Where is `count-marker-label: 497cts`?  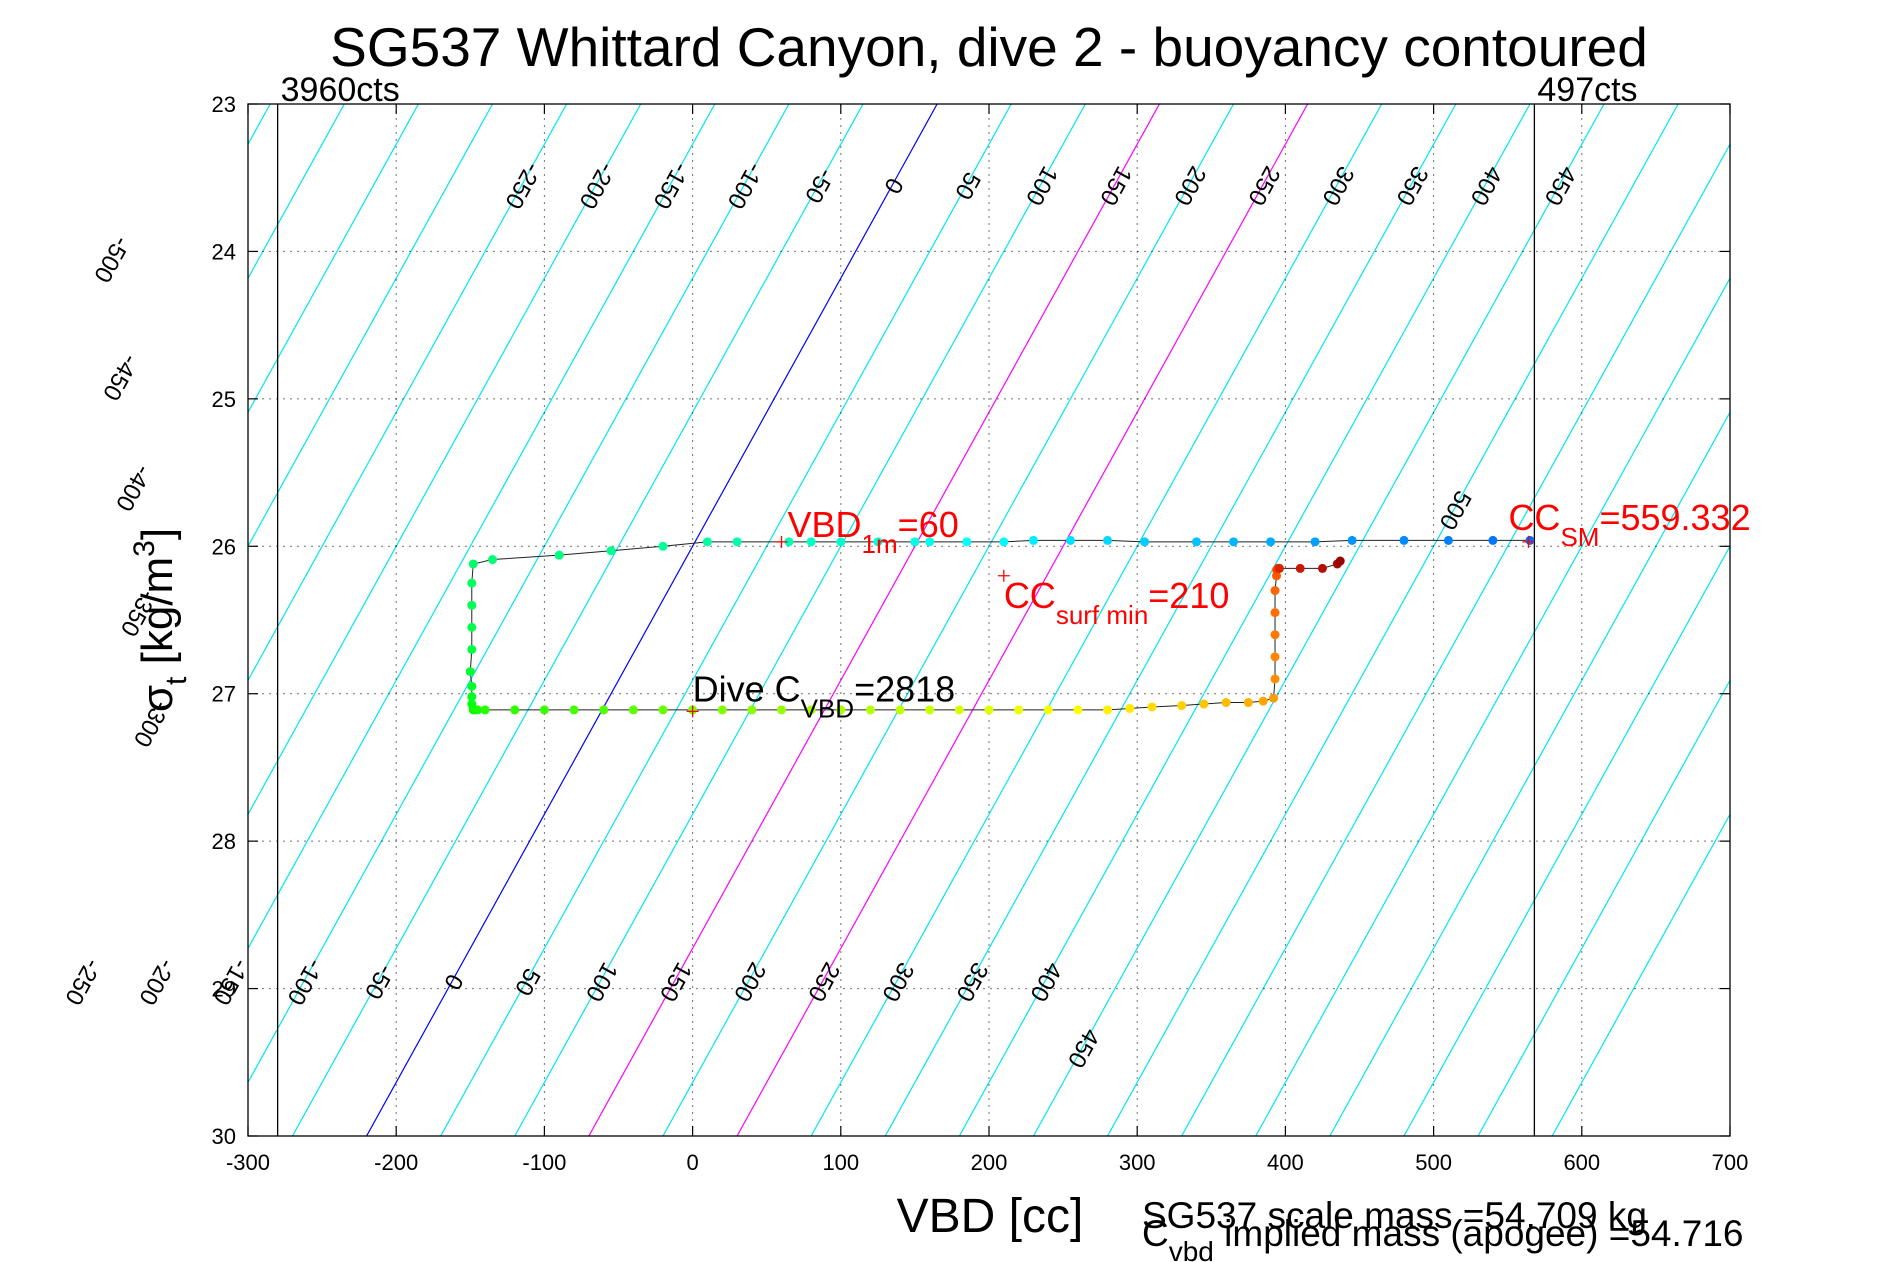
count-marker-label: 497cts is located at coordinates (1587, 90).